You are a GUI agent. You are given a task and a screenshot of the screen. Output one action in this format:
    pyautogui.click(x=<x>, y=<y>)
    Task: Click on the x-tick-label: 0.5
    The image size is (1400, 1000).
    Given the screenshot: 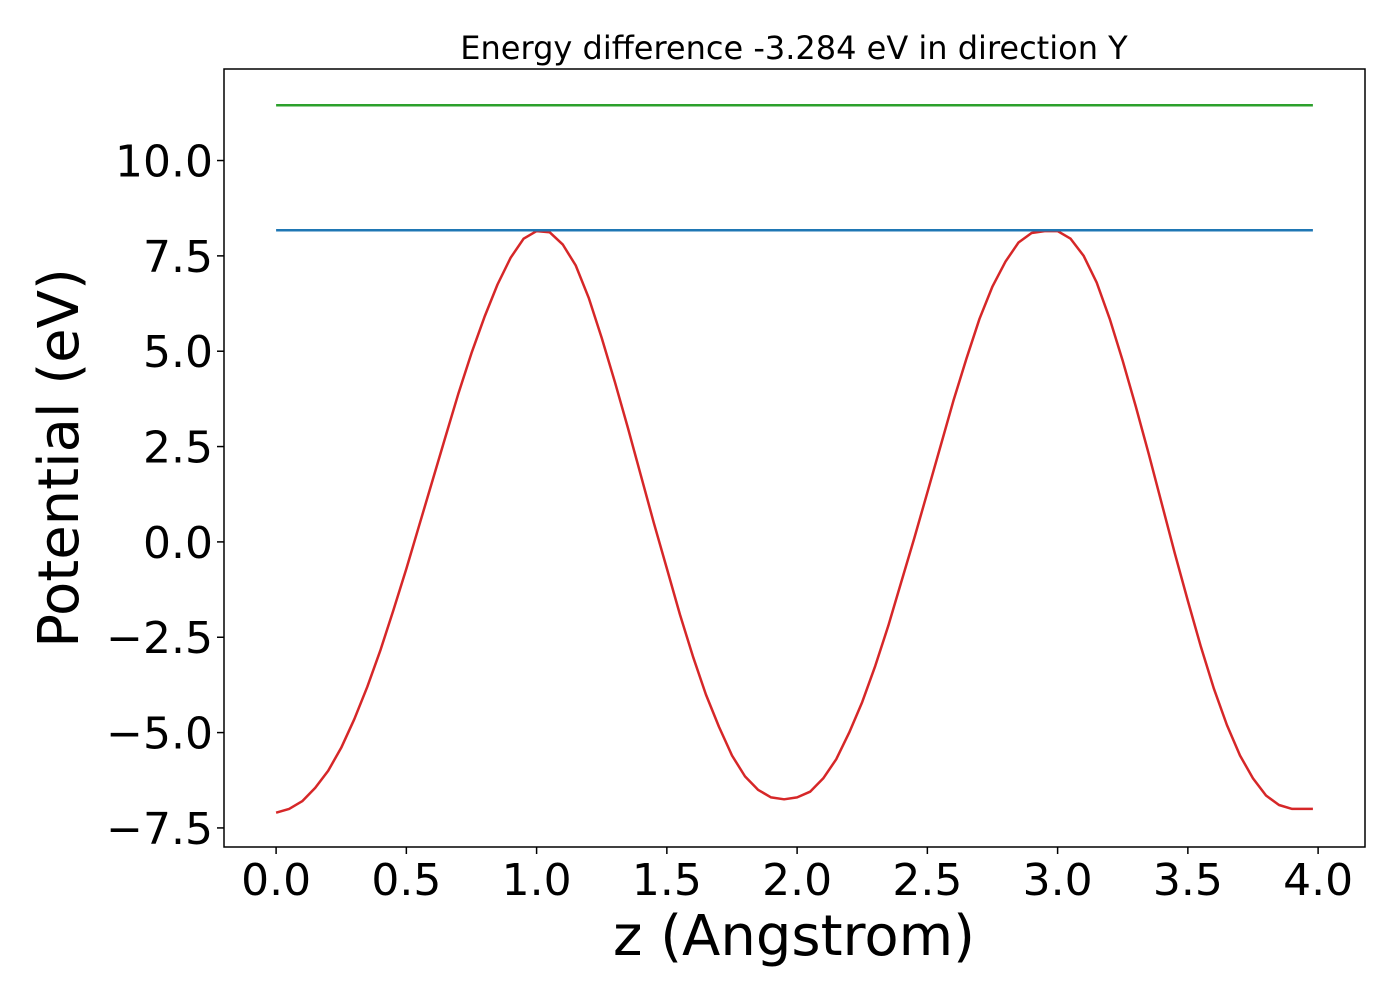 What is the action you would take?
    pyautogui.click(x=406, y=880)
    